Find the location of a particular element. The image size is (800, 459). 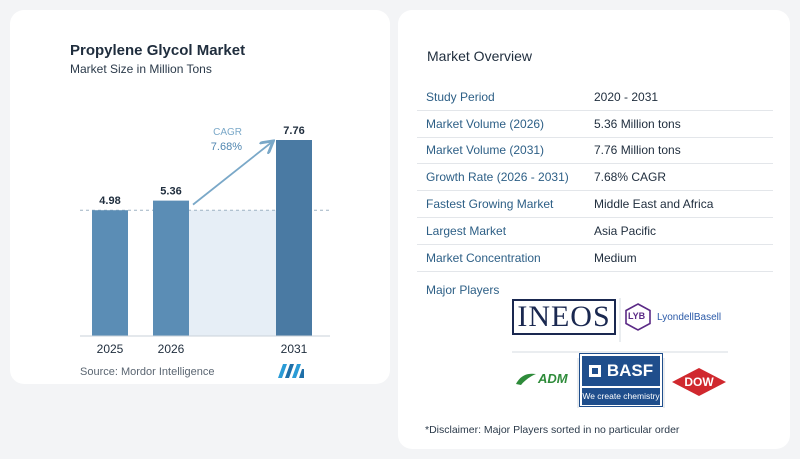

lyondellbasell-logo: LYB LyondellBasell is located at coordinates (673, 317).